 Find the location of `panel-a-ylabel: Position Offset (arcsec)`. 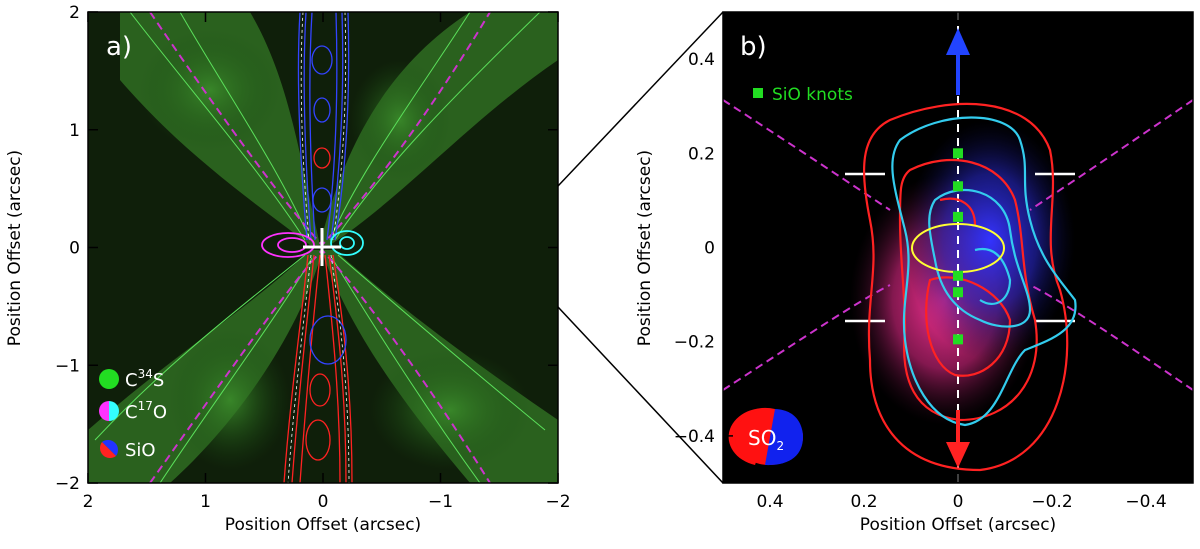

panel-a-ylabel: Position Offset (arcsec) is located at coordinates (15, 248).